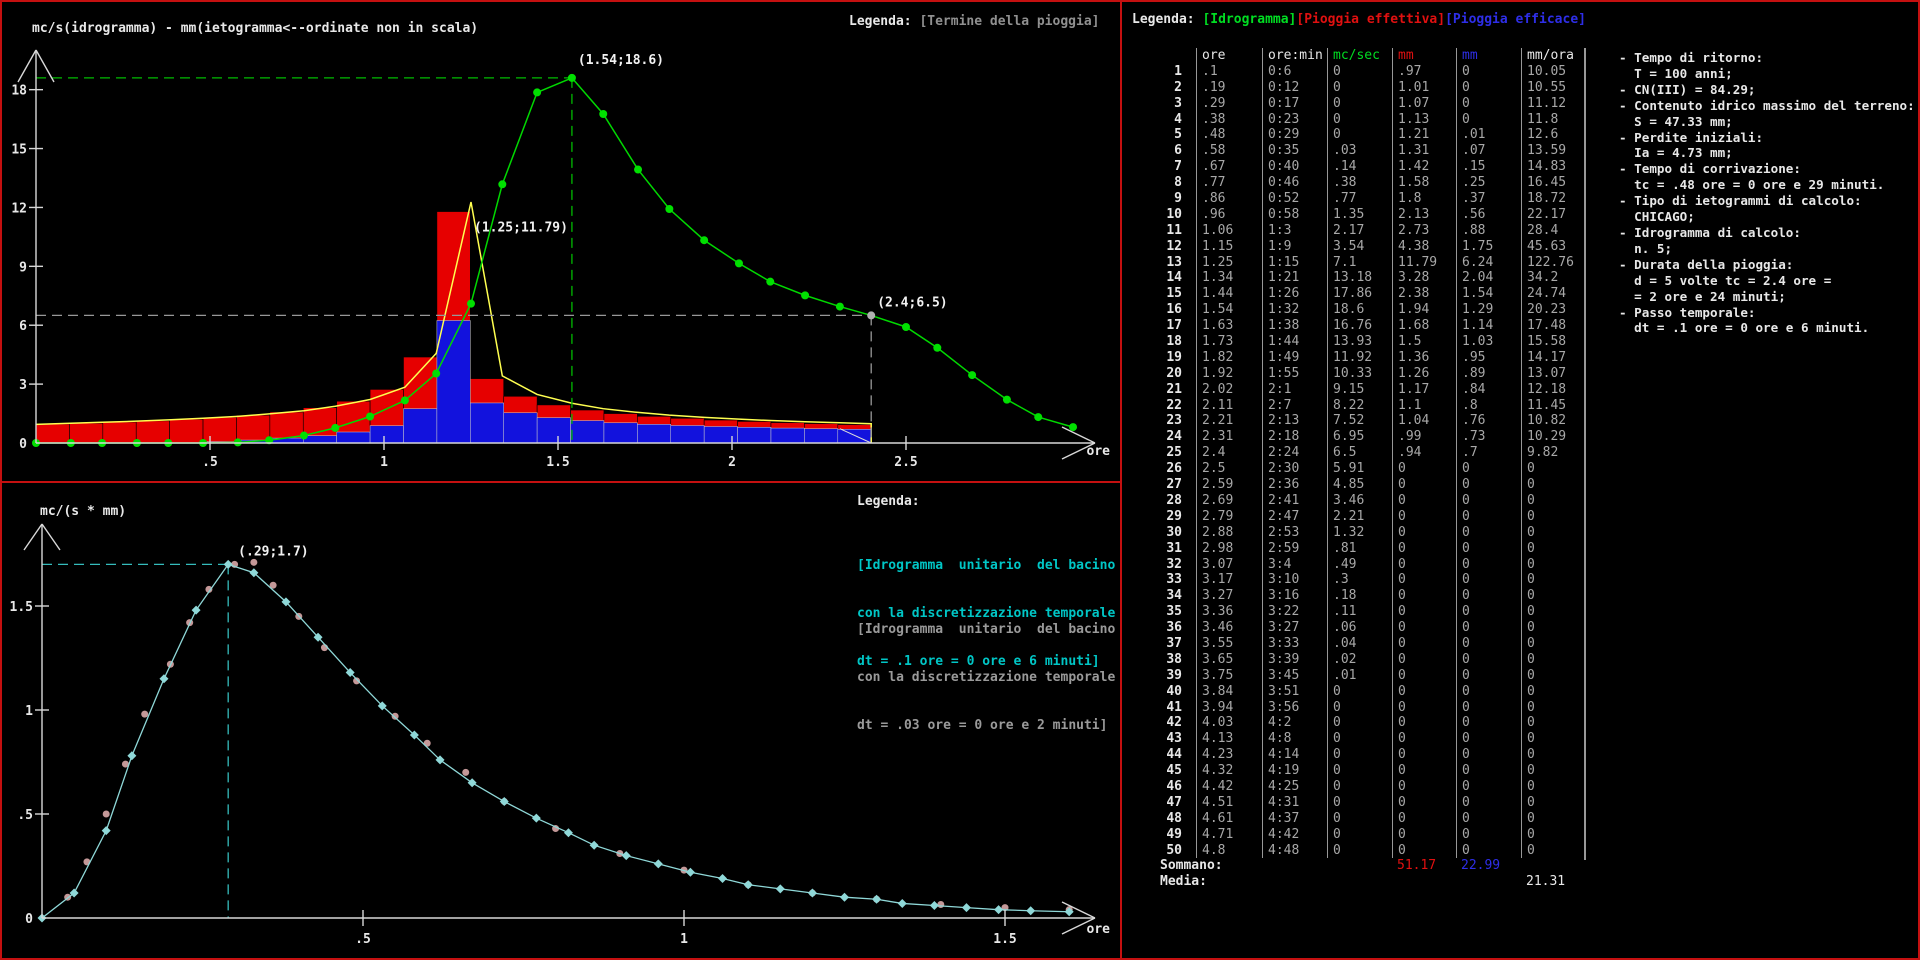 Image resolution: width=1920 pixels, height=960 pixels. Describe the element at coordinates (1357, 453) in the screenshot. I see `table-row: 25 2.4 2:24 6.5.94.7 9.82` at that location.